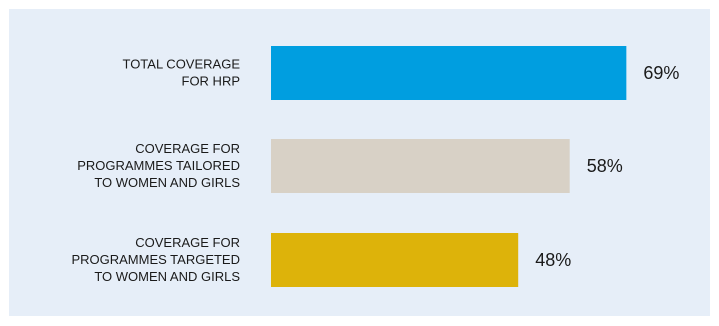  I want to click on value-label-3: 48%, so click(553, 260).